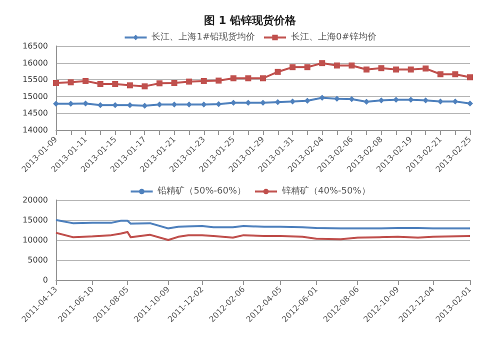 The height and width of the screenshot is (340, 500). I want to click on y-tick-label: 16500, so click(35, 46).